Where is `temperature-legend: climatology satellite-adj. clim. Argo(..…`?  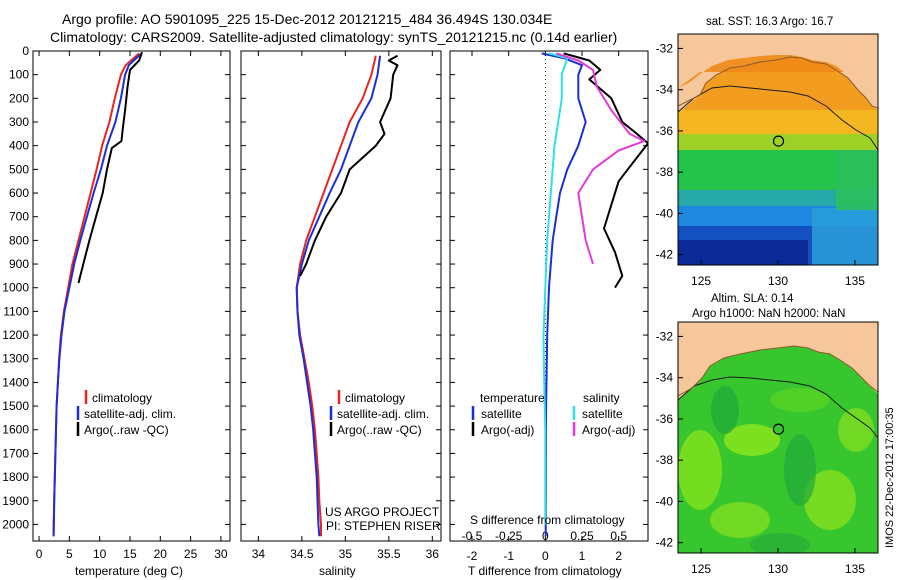 temperature-legend: climatology satellite-adj. clim. Argo(..… is located at coordinates (126, 413).